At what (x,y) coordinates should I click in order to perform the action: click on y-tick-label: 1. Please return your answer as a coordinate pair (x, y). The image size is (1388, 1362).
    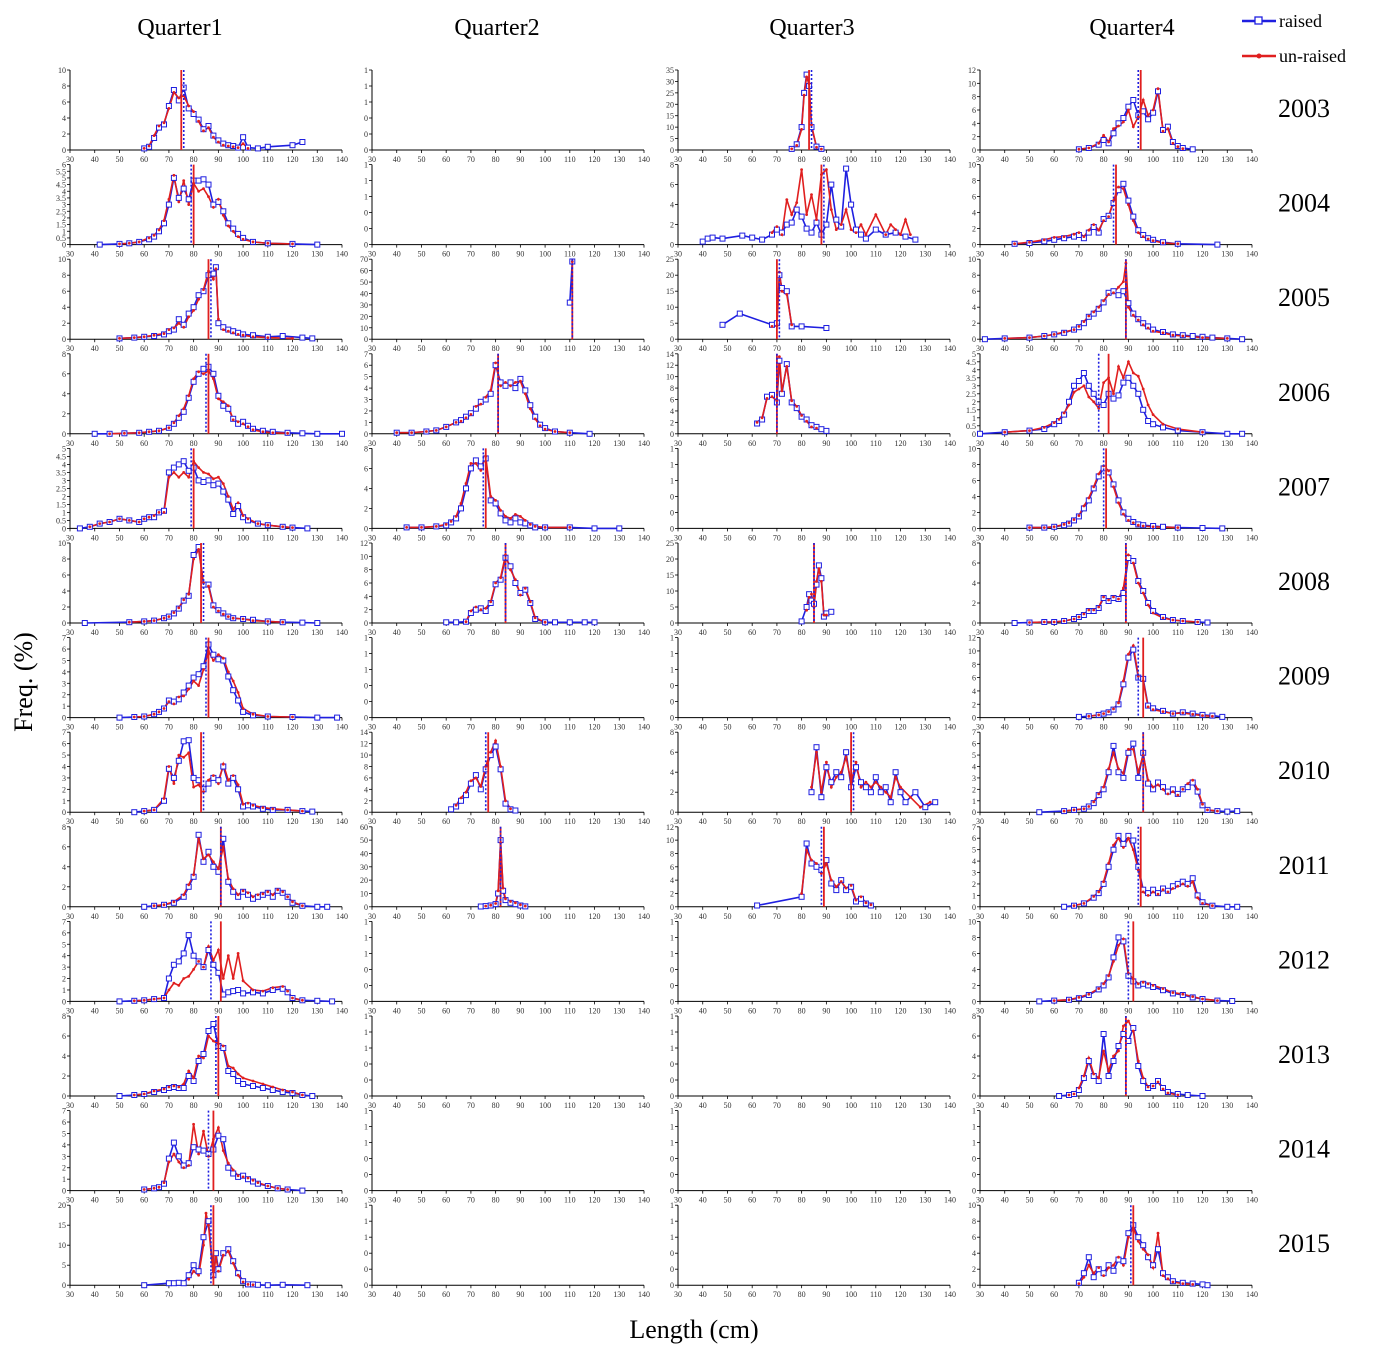
    Looking at the image, I should click on (672, 1127).